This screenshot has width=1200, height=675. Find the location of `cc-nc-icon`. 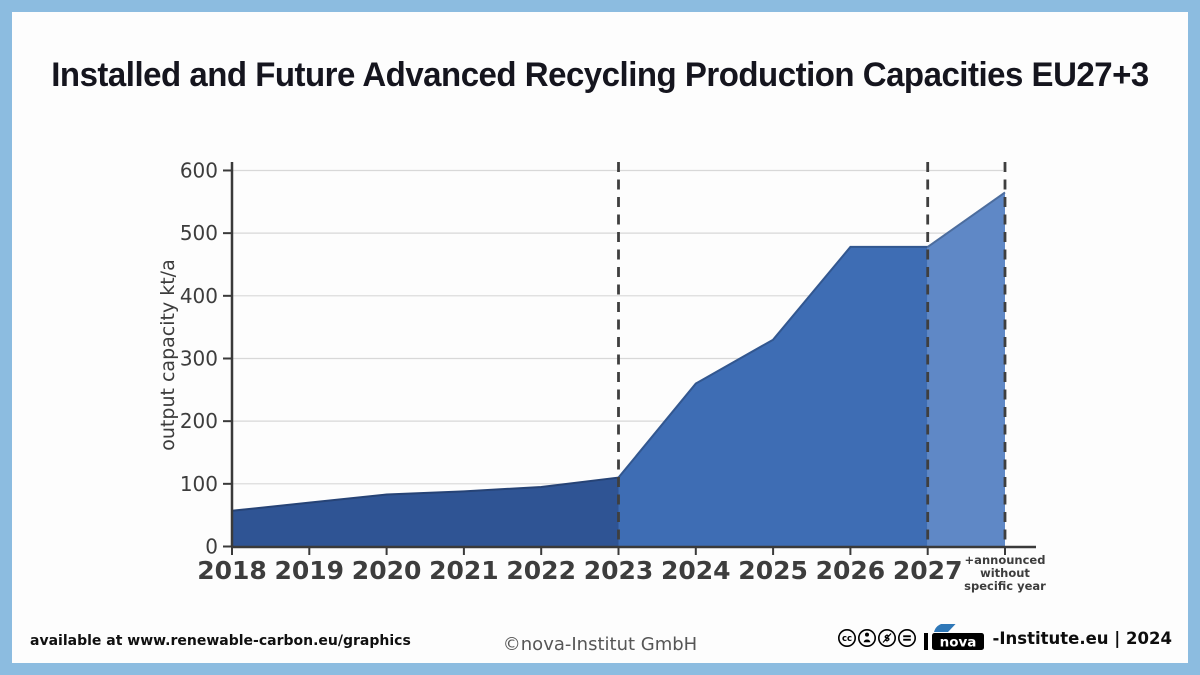

cc-nc-icon is located at coordinates (886, 638).